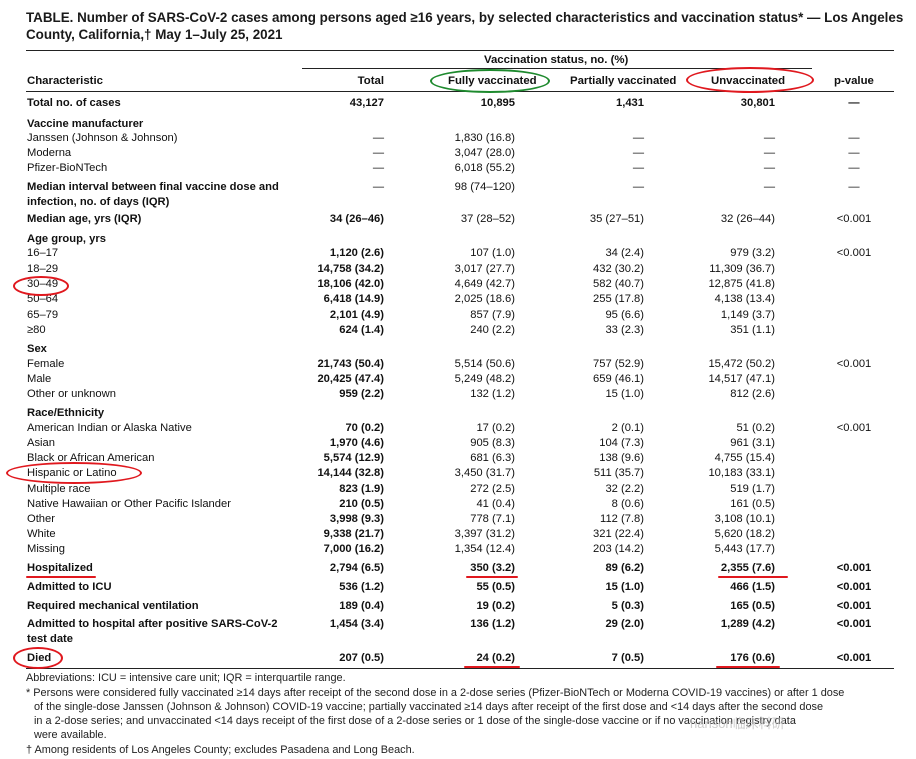 Image resolution: width=916 pixels, height=759 pixels. Describe the element at coordinates (460, 50) in the screenshot. I see `top-rule` at that location.